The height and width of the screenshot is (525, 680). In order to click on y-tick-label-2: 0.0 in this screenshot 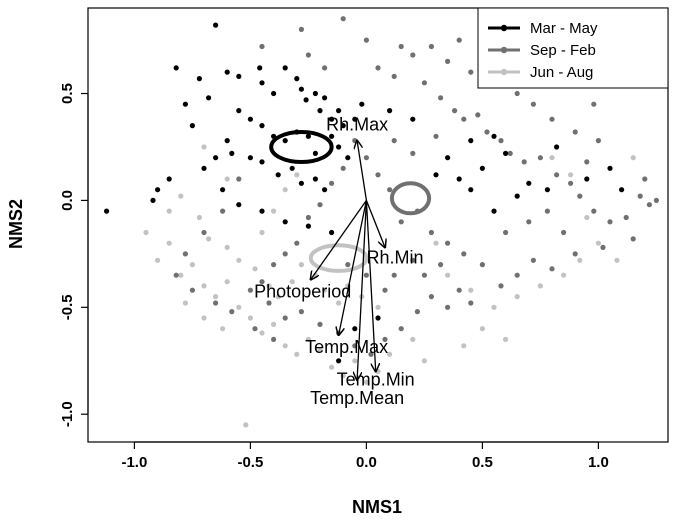, I will do `click(67, 200)`.